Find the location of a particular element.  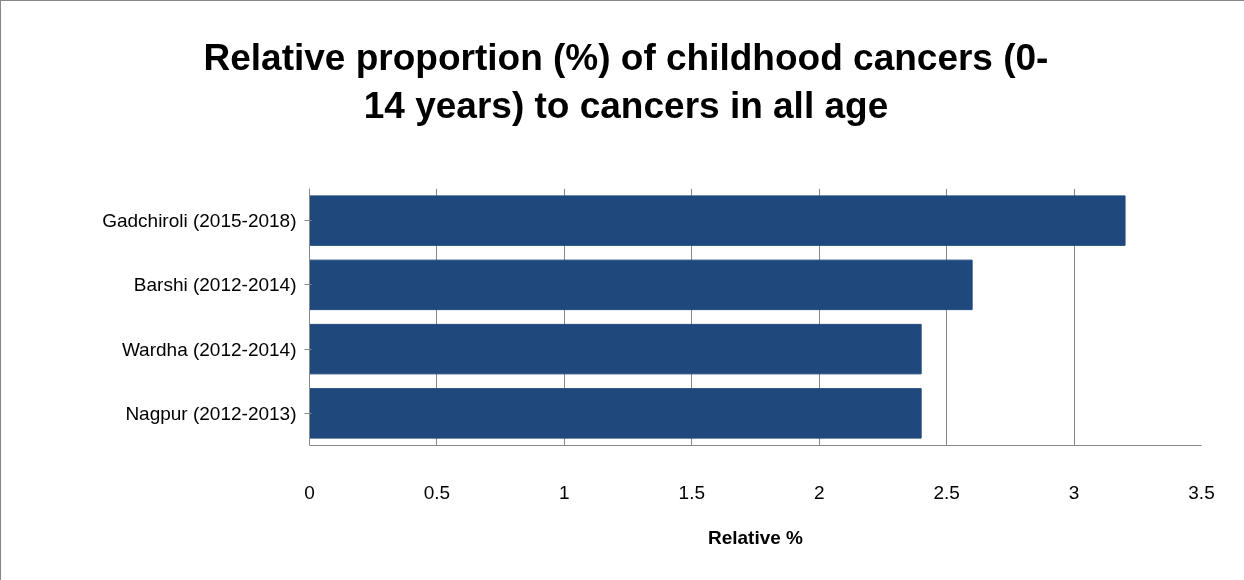

x-tick-label: 1.5 is located at coordinates (691, 492).